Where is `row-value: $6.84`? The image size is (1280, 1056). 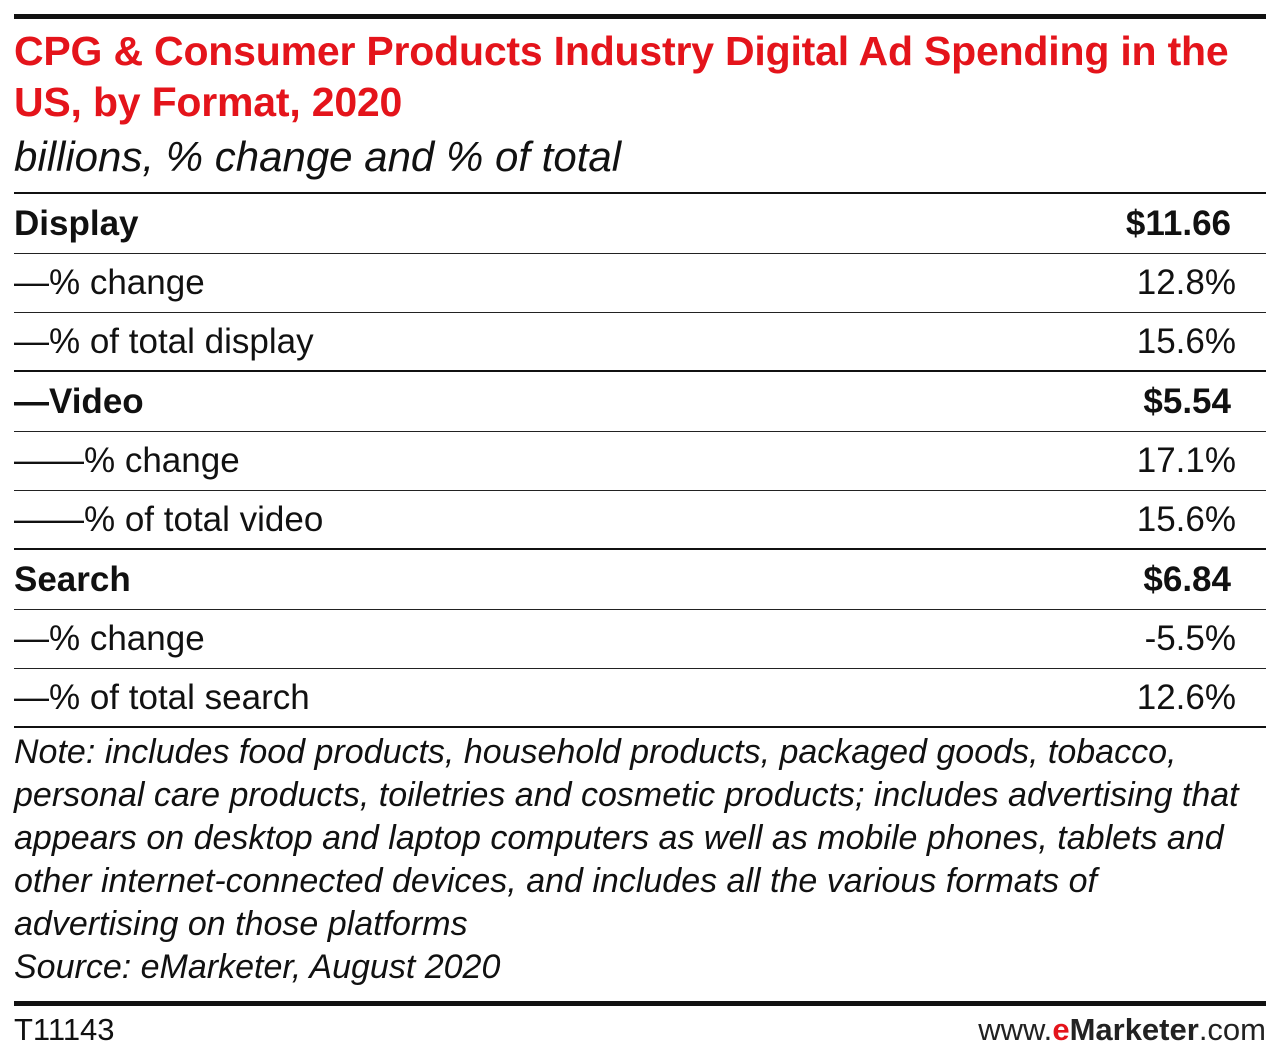
row-value: $6.84 is located at coordinates (1187, 579).